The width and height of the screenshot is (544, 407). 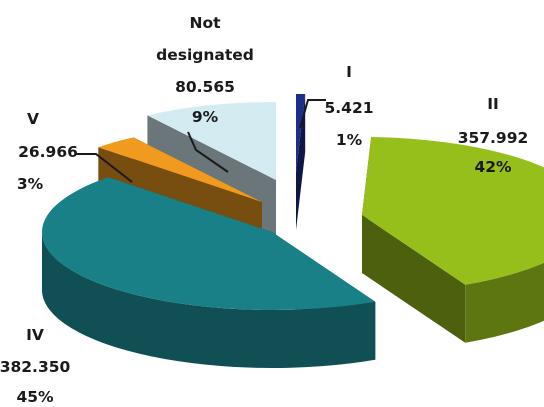 I want to click on slice-label-iv: IV, so click(x=35, y=335).